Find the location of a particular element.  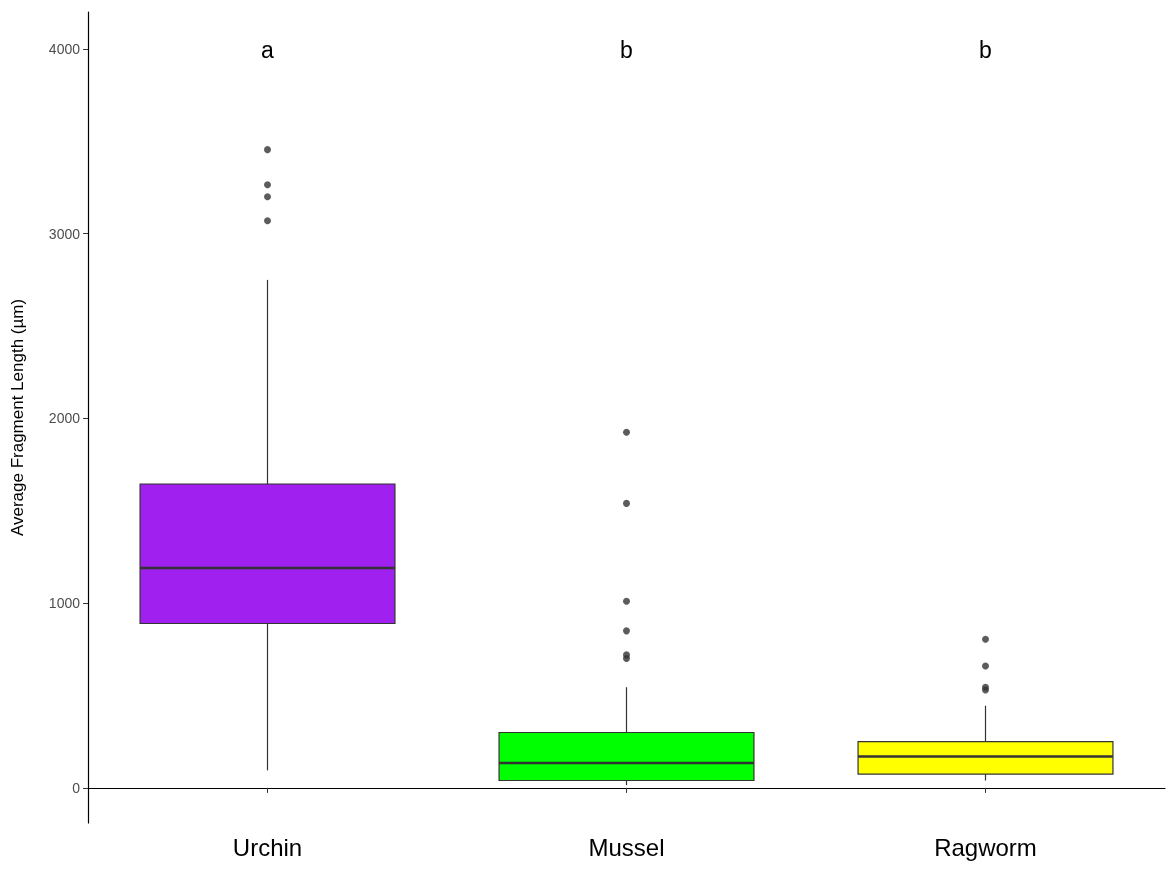

y-tick-label: 3000 is located at coordinates (64, 233).